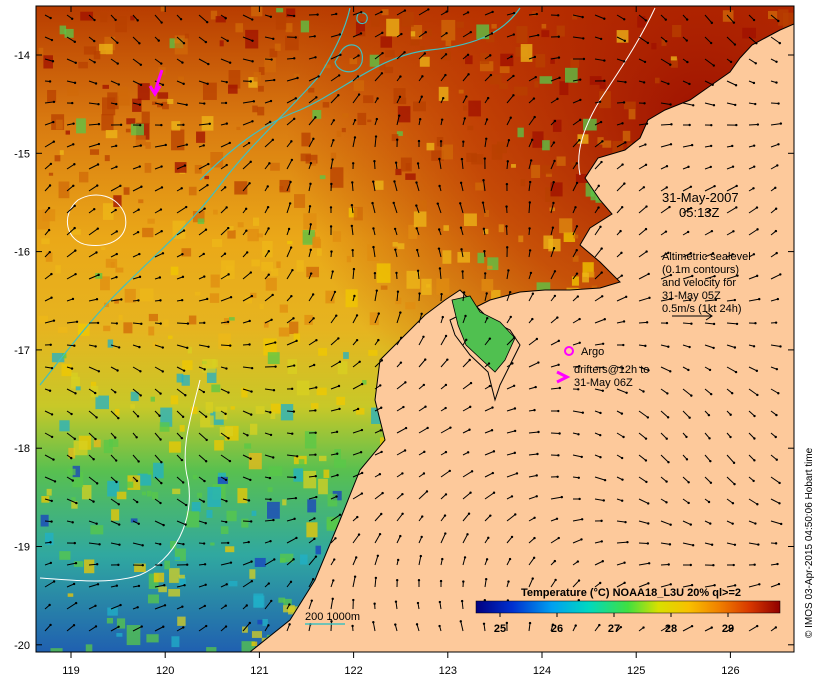  Describe the element at coordinates (557, 629) in the screenshot. I see `colorbar-tick-label: 26` at that location.